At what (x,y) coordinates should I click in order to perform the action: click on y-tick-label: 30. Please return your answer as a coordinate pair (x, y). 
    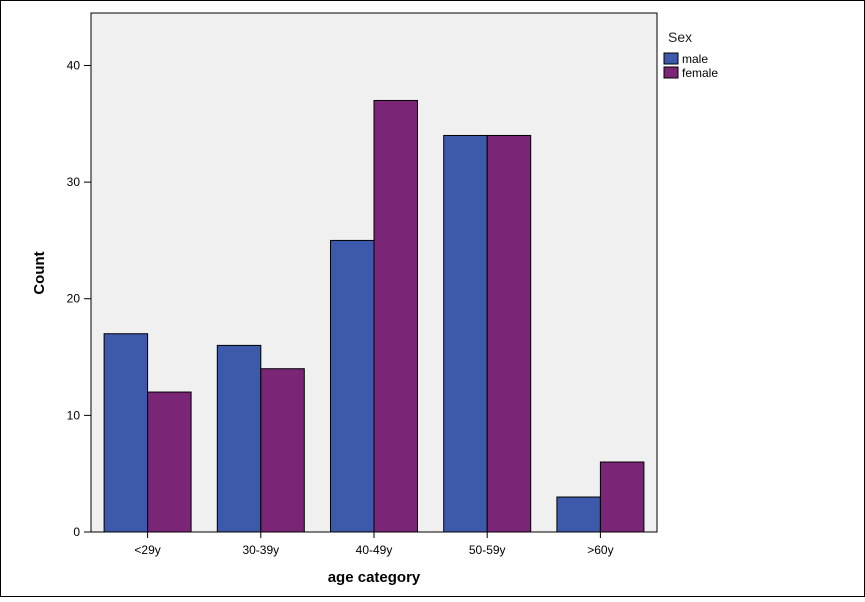
    Looking at the image, I should click on (74, 182).